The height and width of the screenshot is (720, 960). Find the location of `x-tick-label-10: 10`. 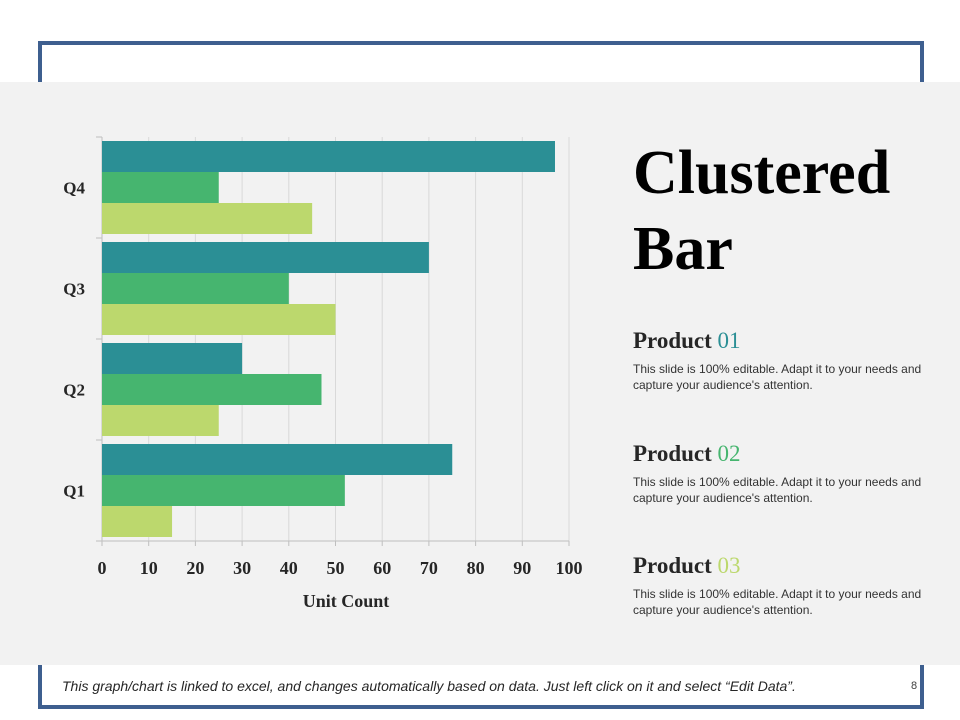

x-tick-label-10: 10 is located at coordinates (149, 568).